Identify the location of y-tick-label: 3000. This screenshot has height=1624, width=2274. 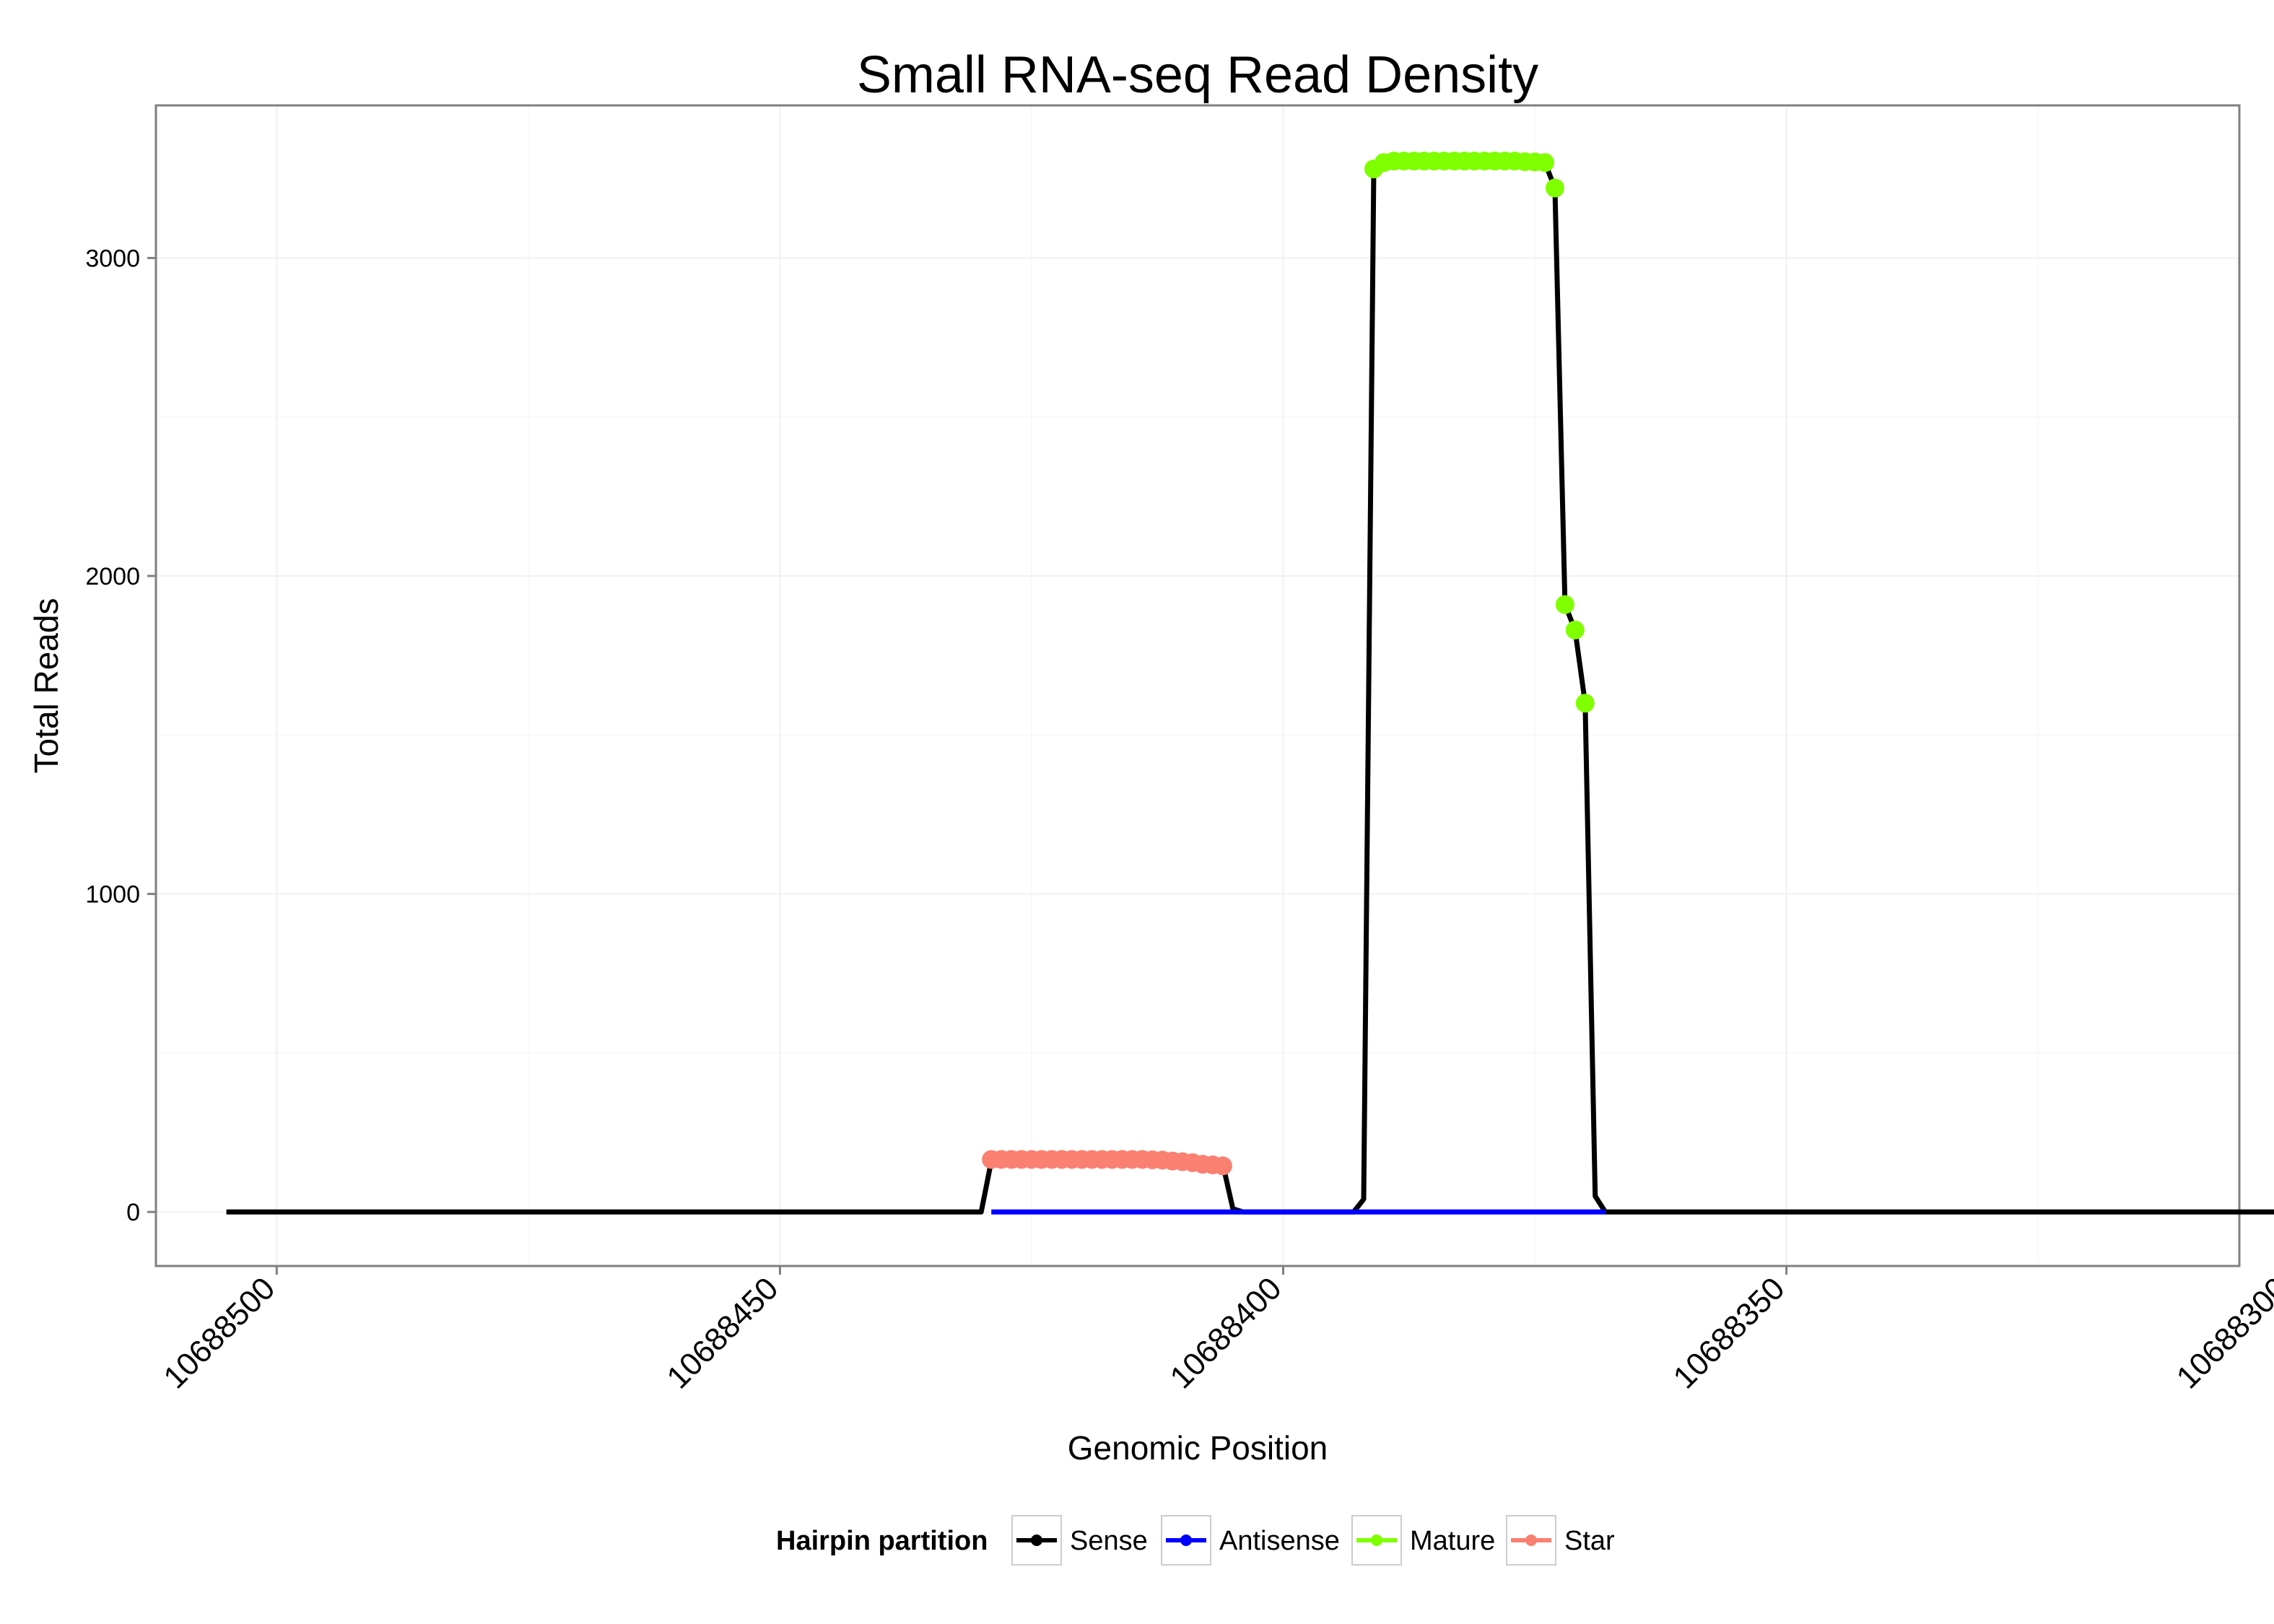
(113, 258).